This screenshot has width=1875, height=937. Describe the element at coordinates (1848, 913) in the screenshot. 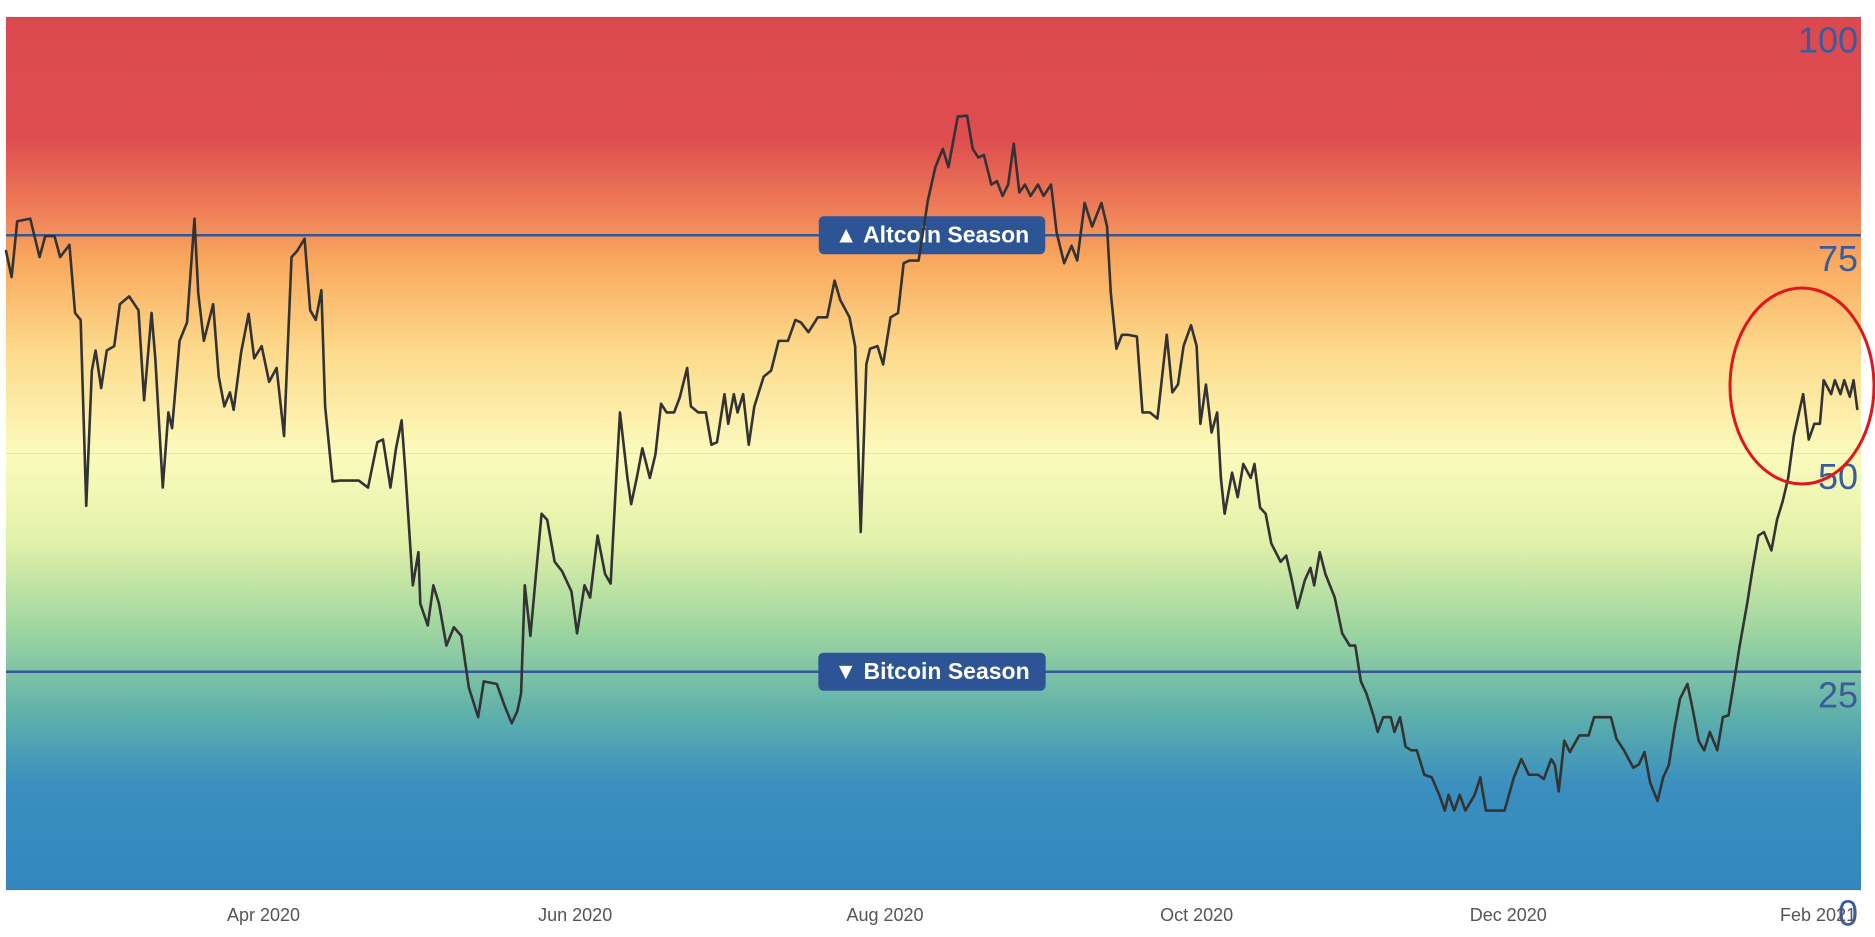

I see `y-tick-label: 0` at that location.